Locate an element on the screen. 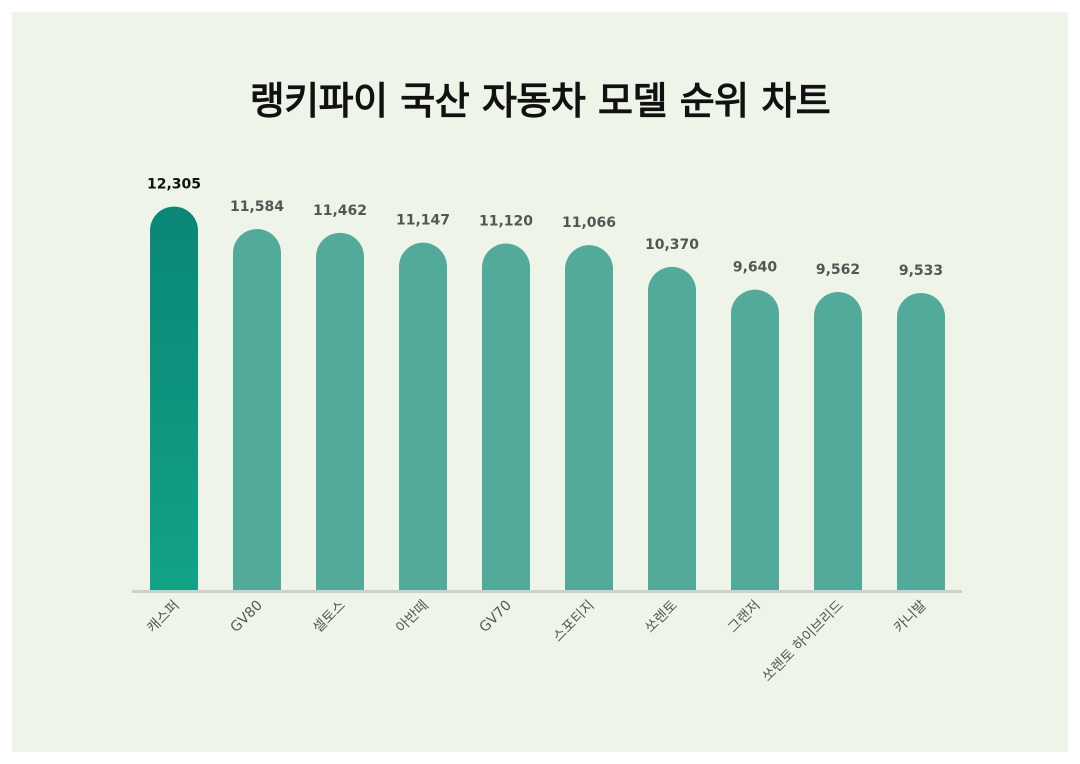 The image size is (1080, 764). category-label-10: 카니발 is located at coordinates (910, 616).